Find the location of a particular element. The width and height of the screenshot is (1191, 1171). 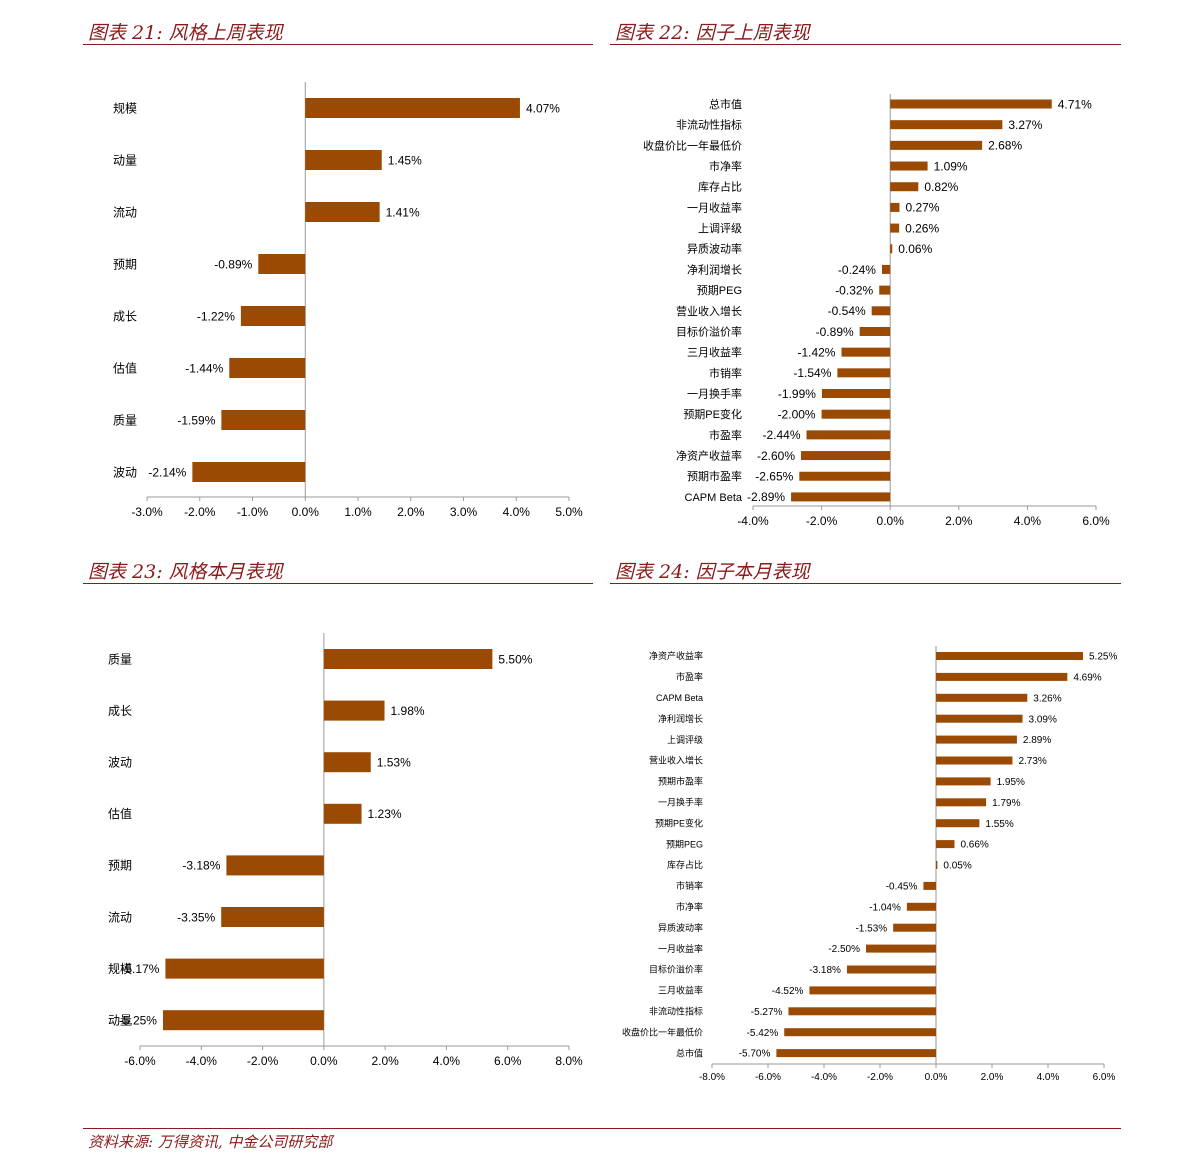

data-label: -5.42% is located at coordinates (763, 1033).